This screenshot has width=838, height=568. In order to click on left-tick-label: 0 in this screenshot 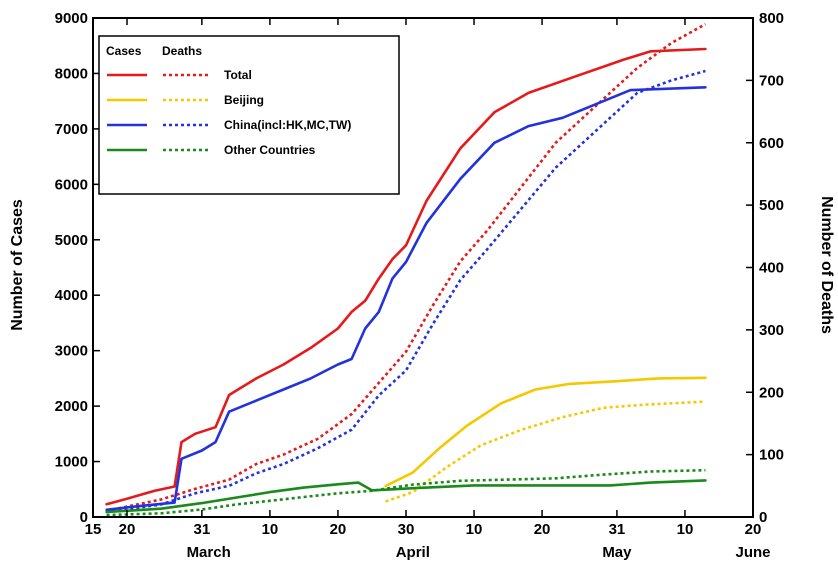, I will do `click(84, 517)`.